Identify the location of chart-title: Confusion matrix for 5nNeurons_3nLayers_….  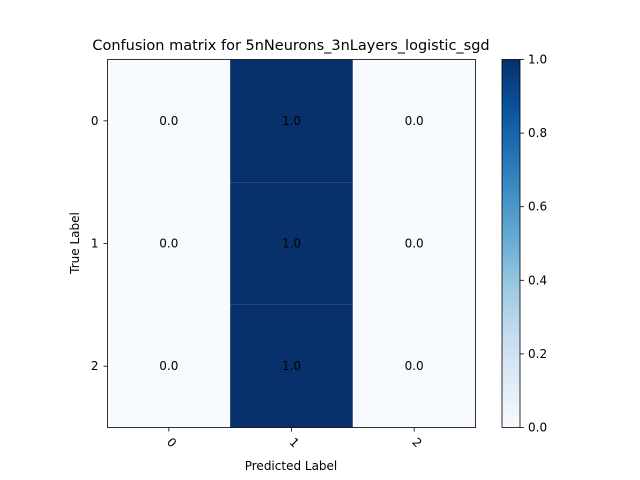
(290, 46).